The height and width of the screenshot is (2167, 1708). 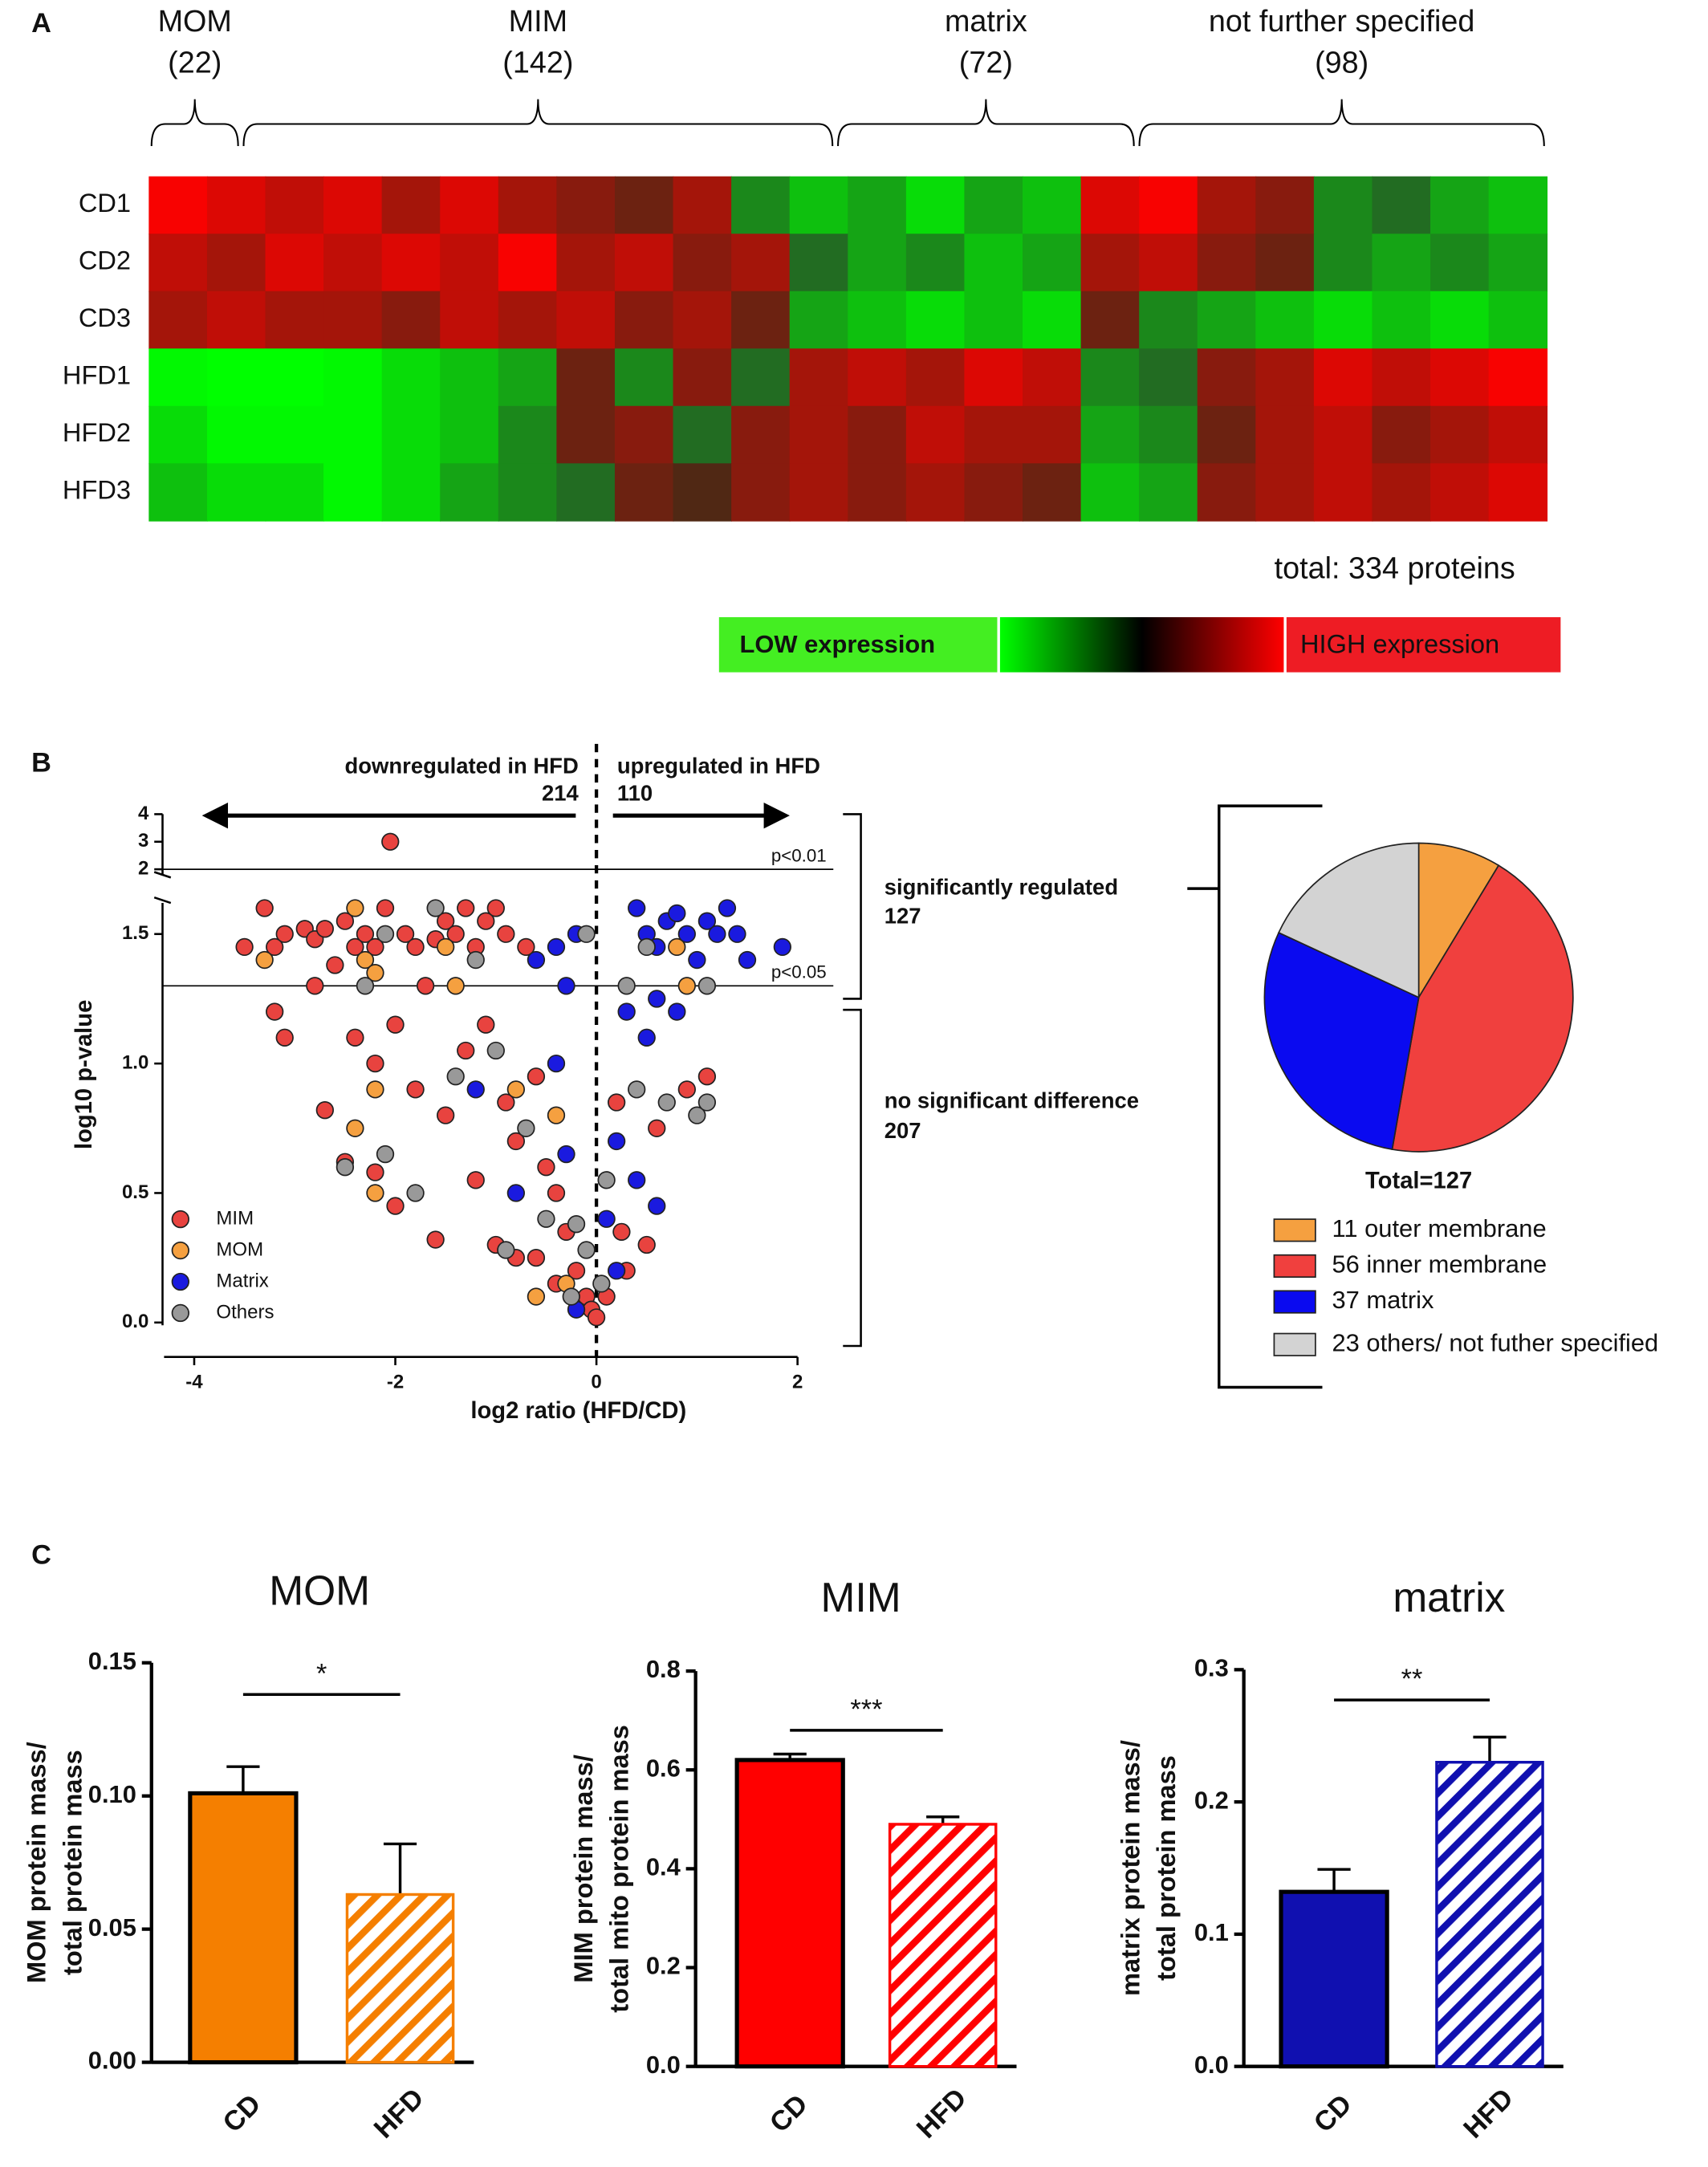 What do you see at coordinates (790, 1914) in the screenshot?
I see `bar` at bounding box center [790, 1914].